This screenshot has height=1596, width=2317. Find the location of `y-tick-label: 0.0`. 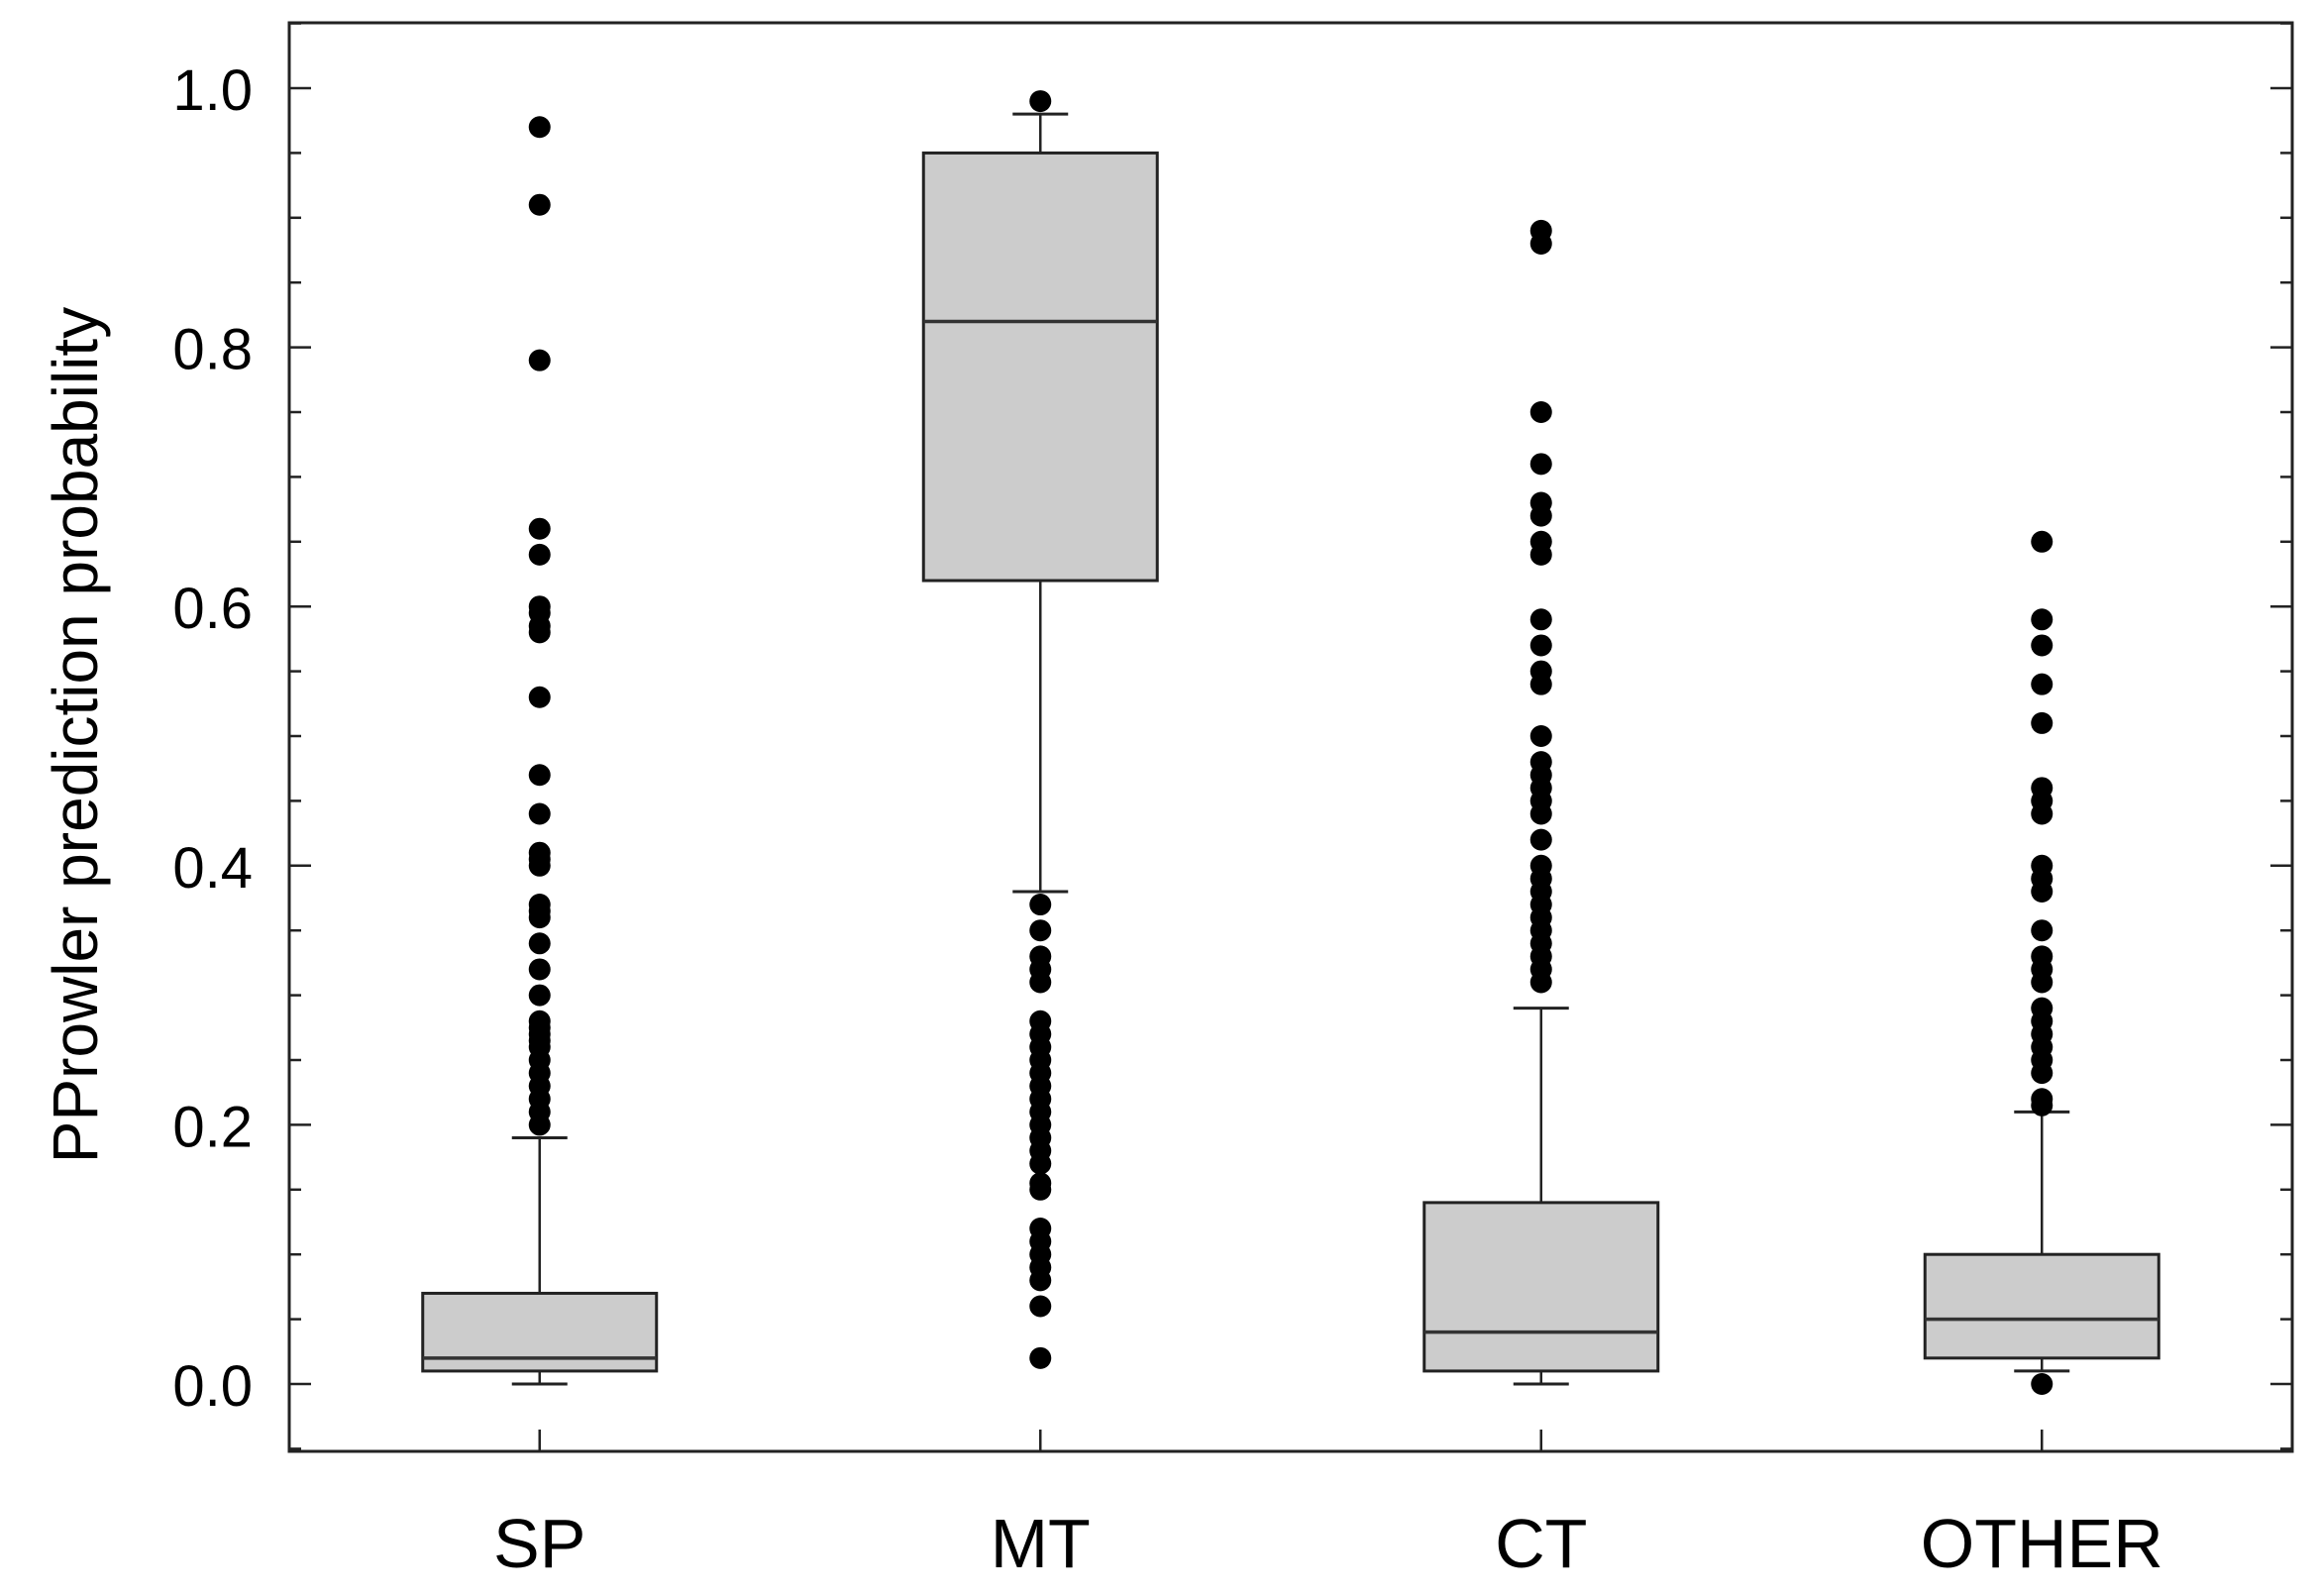

y-tick-label: 0.0 is located at coordinates (212, 1386).